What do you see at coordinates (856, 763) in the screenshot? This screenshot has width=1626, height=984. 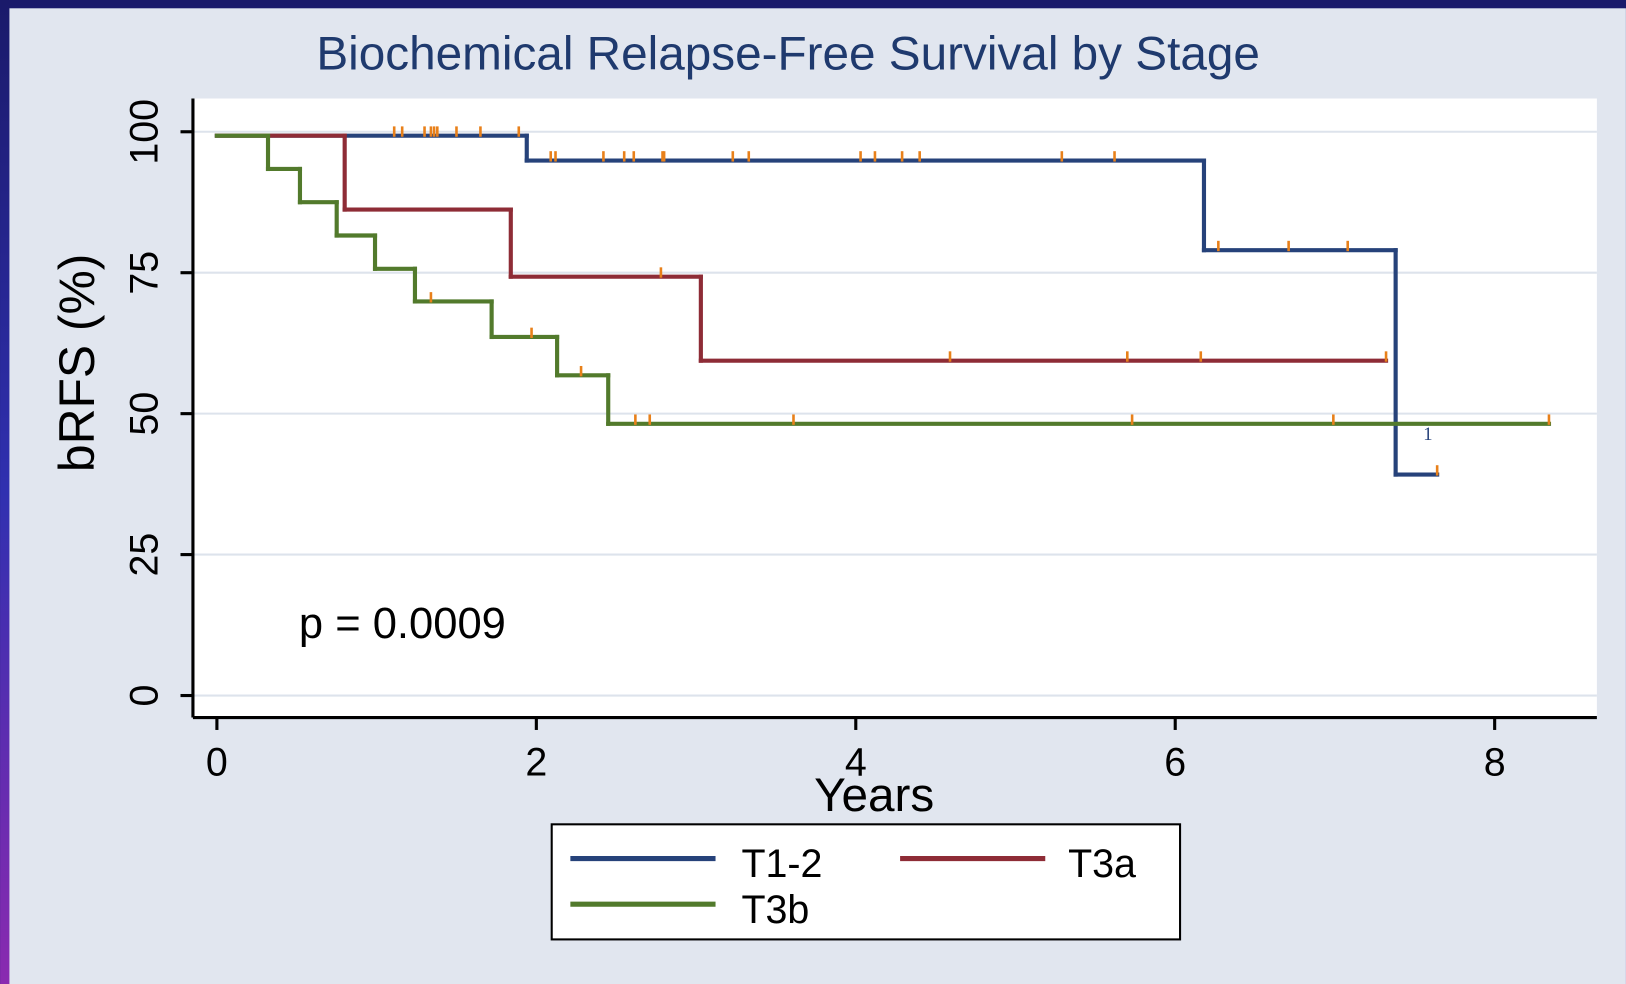 I see `x-tick-label: 4` at bounding box center [856, 763].